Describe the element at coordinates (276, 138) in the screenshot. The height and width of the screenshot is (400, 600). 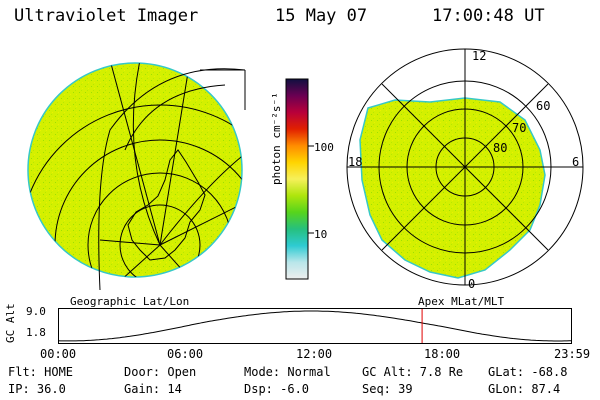
I see `colorbar-unit-label: photon cm⁻²s⁻¹` at that location.